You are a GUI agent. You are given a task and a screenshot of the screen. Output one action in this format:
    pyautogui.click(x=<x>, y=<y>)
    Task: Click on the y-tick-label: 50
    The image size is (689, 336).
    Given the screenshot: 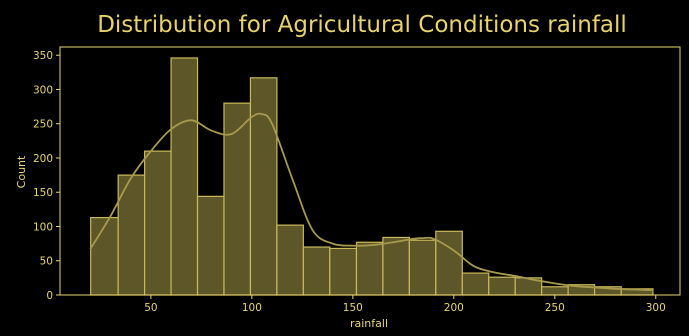 What is the action you would take?
    pyautogui.click(x=46, y=262)
    